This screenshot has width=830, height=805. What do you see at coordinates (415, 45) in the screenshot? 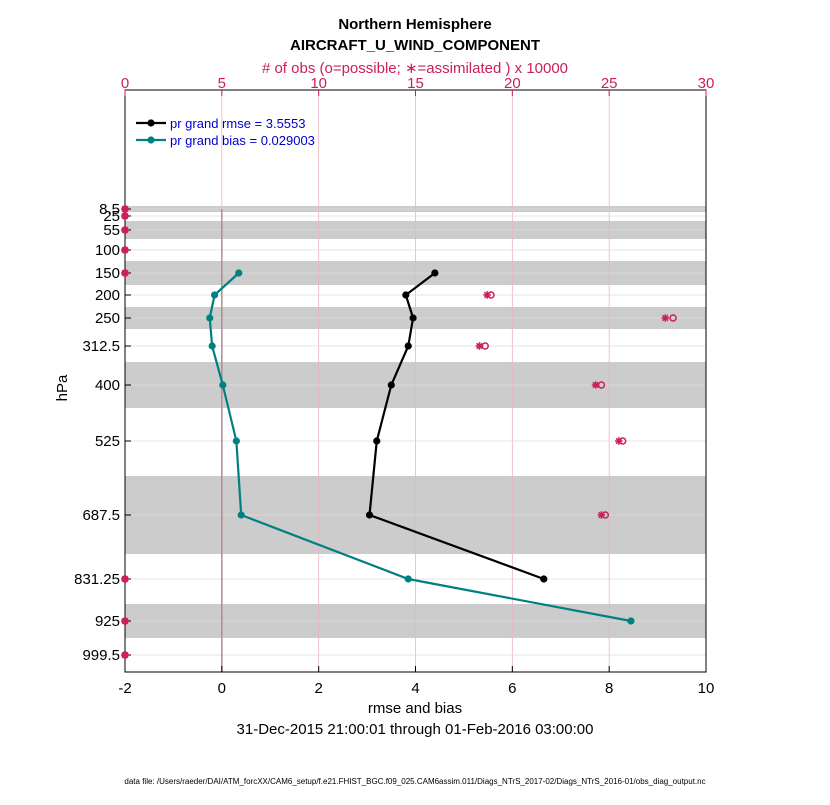
I see `chart-subtitle: AIRCRAFT_U_WIND_COMPONENT` at bounding box center [415, 45].